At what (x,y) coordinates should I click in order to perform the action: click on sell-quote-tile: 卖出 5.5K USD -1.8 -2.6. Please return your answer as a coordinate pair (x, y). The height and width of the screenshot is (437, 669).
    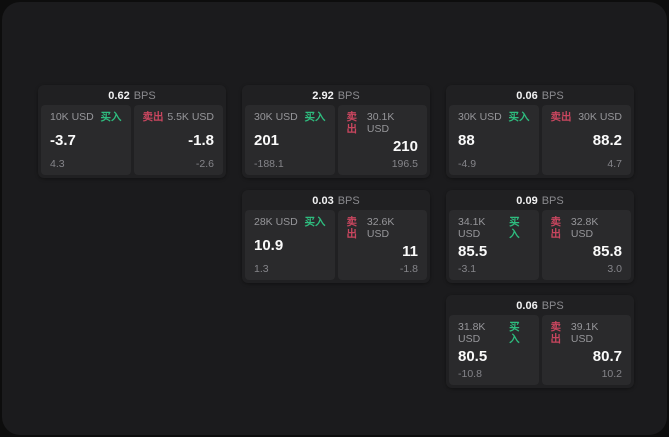
    Looking at the image, I should click on (178, 140).